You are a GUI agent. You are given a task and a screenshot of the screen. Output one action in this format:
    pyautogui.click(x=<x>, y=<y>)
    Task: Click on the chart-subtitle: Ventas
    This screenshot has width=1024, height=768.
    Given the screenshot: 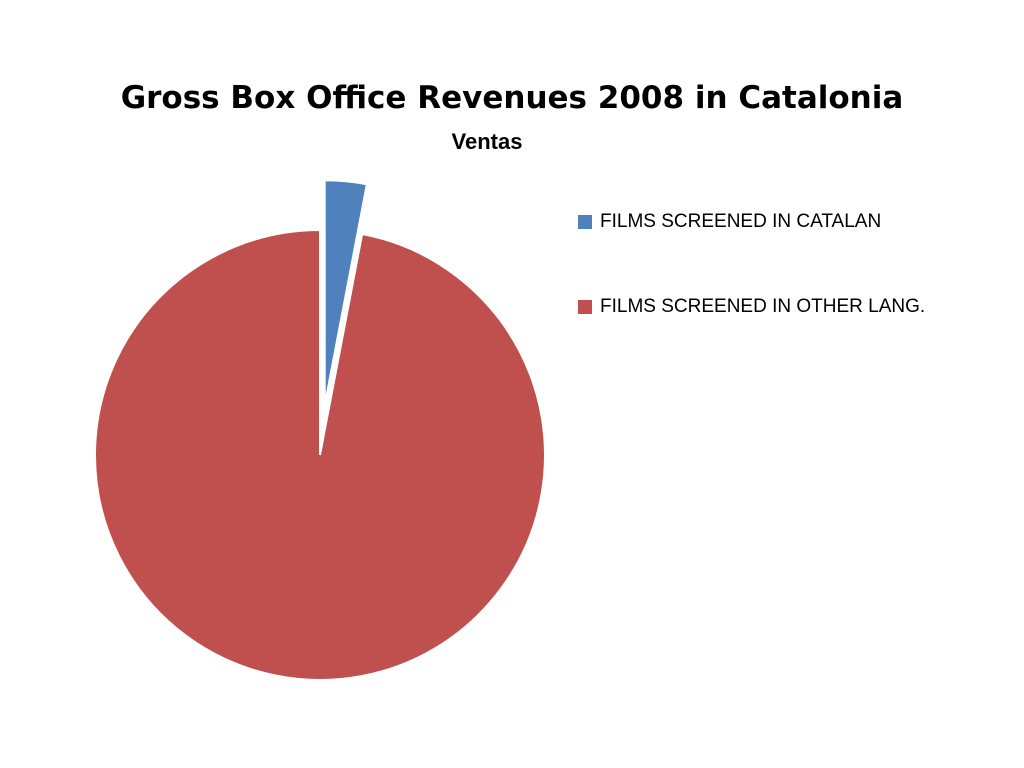 What is the action you would take?
    pyautogui.click(x=487, y=141)
    